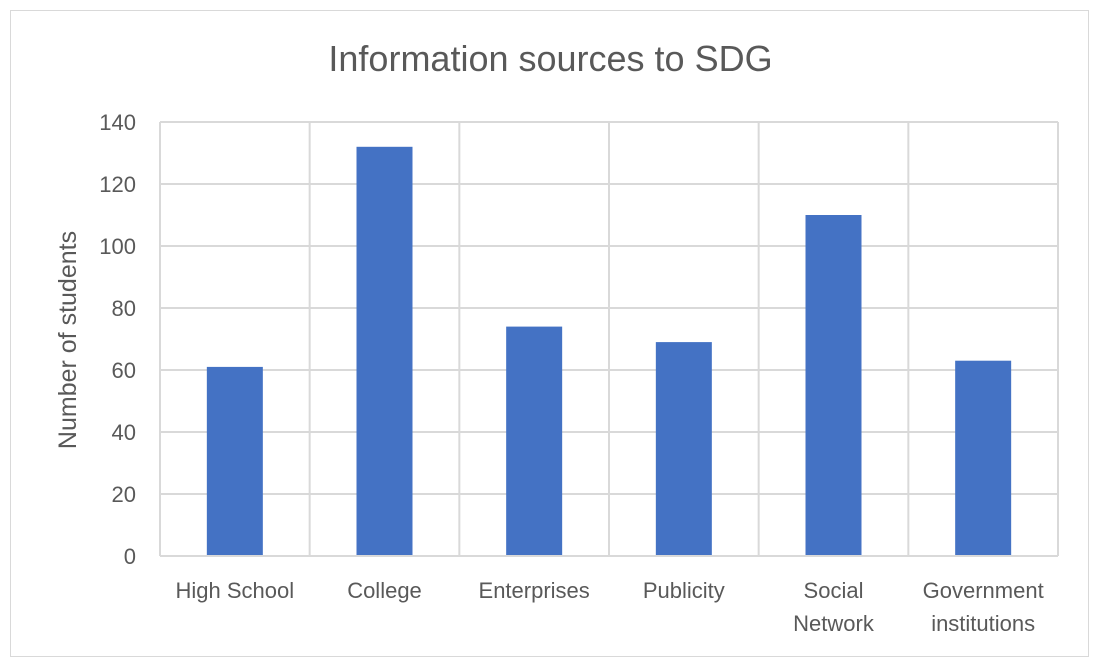 The image size is (1101, 669). I want to click on y-tick-label: 20, so click(124, 494).